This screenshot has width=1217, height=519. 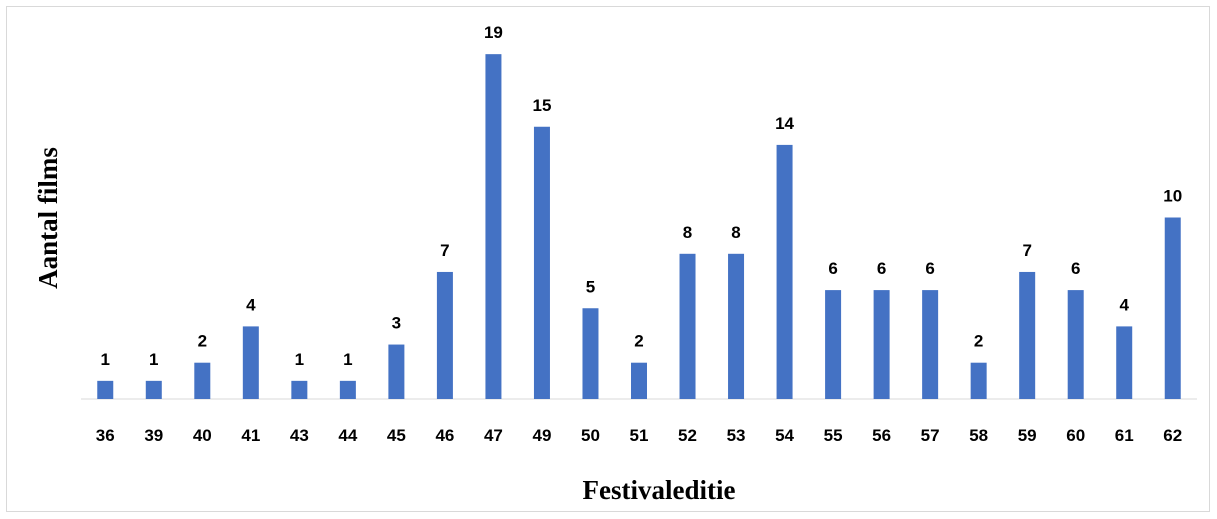 What do you see at coordinates (833, 435) in the screenshot?
I see `x-tick-label-55: 55` at bounding box center [833, 435].